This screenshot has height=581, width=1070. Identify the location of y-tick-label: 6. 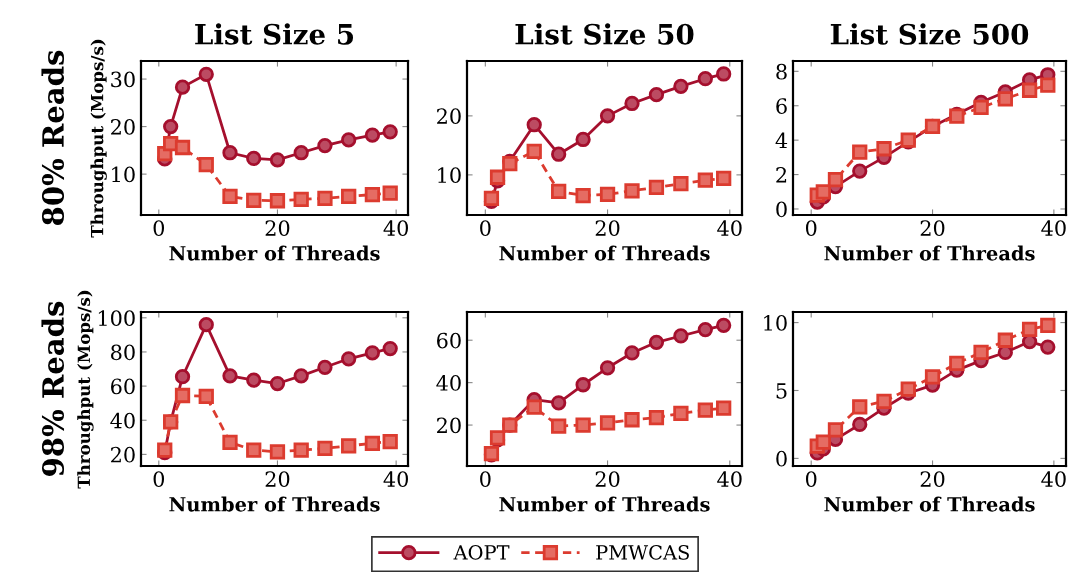
(781, 106).